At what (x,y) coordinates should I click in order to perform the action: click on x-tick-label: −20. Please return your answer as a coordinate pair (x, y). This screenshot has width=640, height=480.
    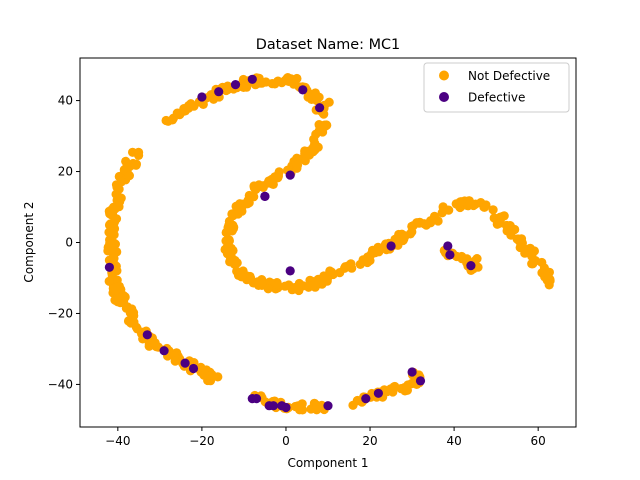
    Looking at the image, I should click on (201, 441).